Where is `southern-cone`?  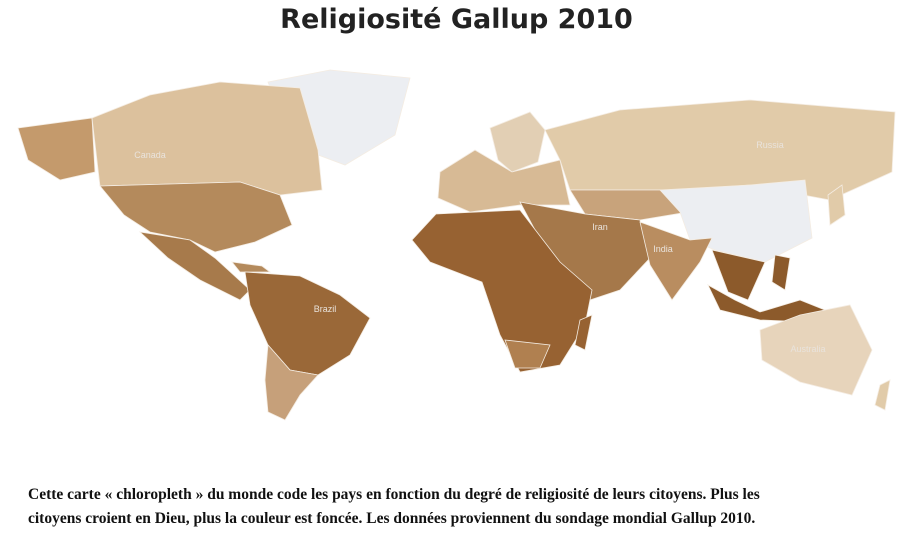 southern-cone is located at coordinates (291, 382).